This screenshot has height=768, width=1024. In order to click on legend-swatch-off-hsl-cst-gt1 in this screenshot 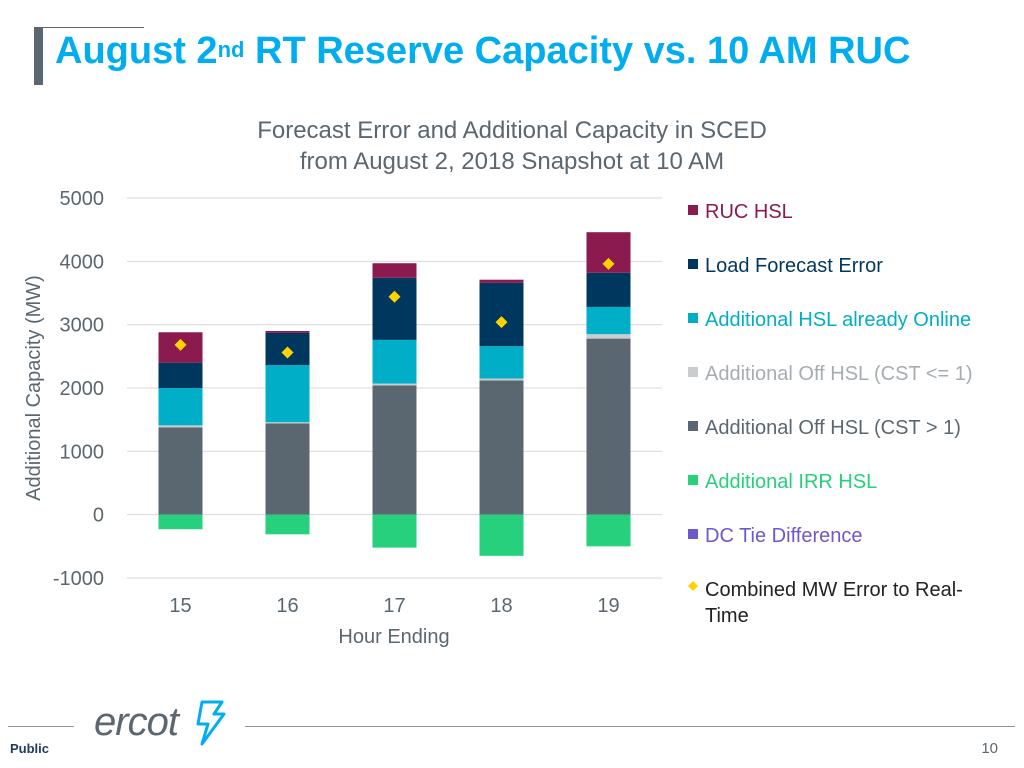, I will do `click(693, 426)`.